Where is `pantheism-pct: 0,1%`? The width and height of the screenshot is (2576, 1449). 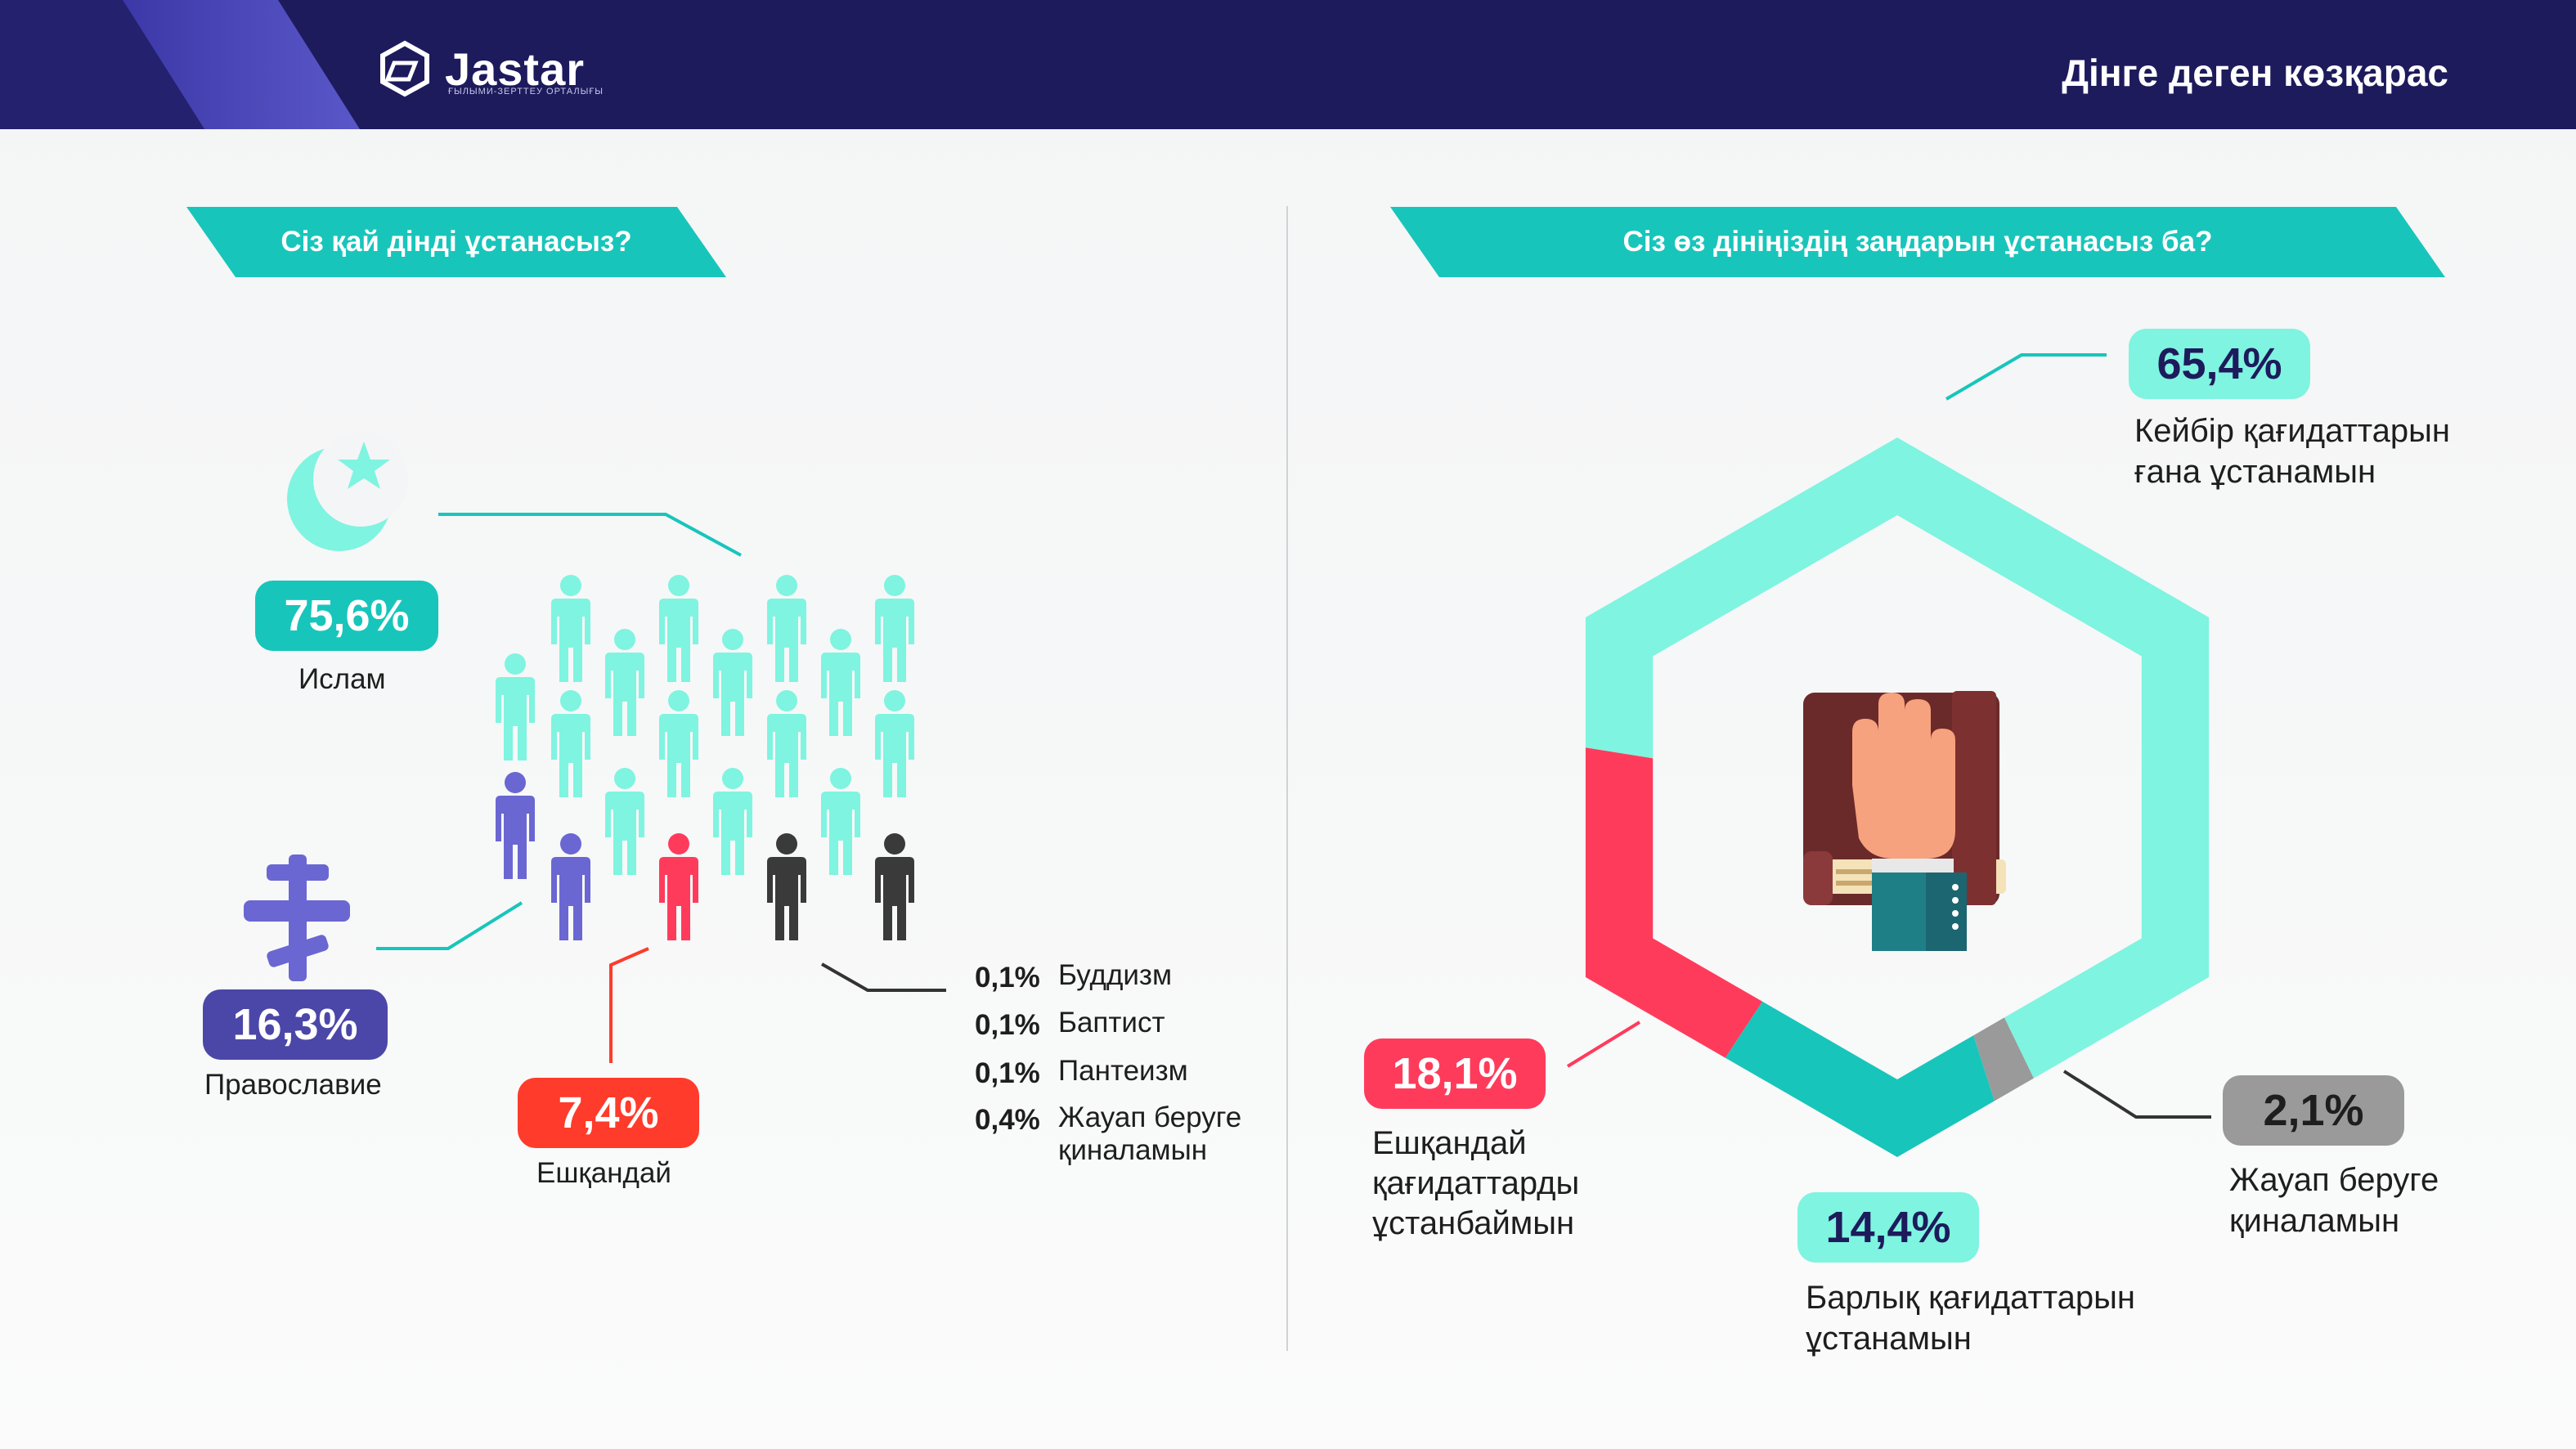 pantheism-pct: 0,1% is located at coordinates (1008, 1073).